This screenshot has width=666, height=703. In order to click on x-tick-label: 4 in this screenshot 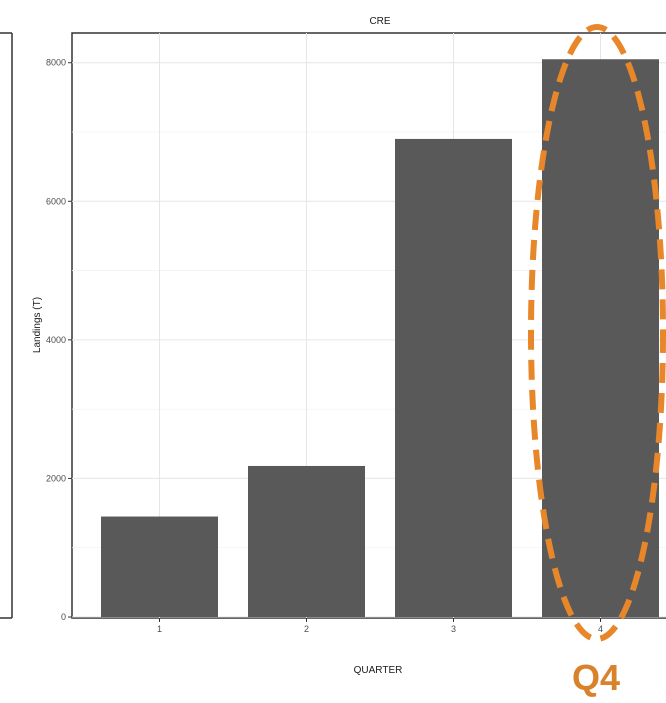, I will do `click(600, 629)`.